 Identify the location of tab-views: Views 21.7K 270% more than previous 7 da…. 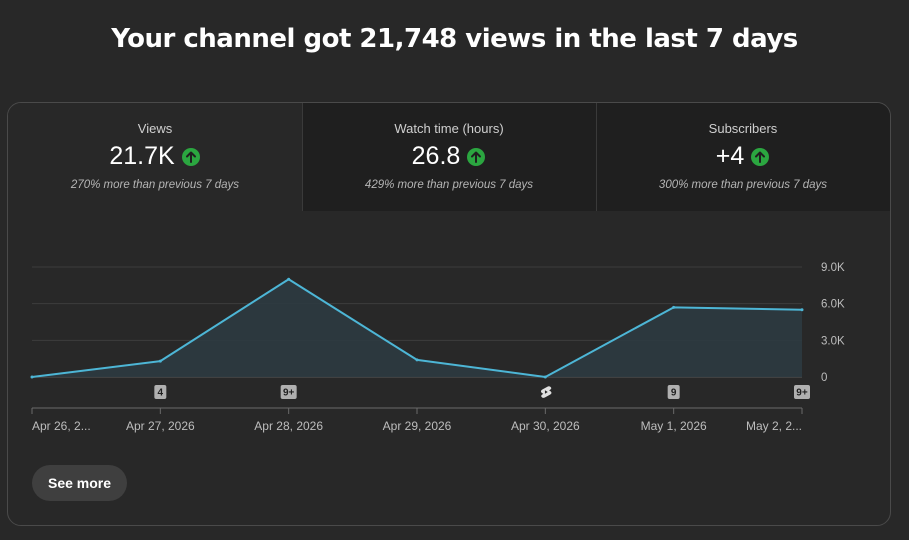
(155, 157).